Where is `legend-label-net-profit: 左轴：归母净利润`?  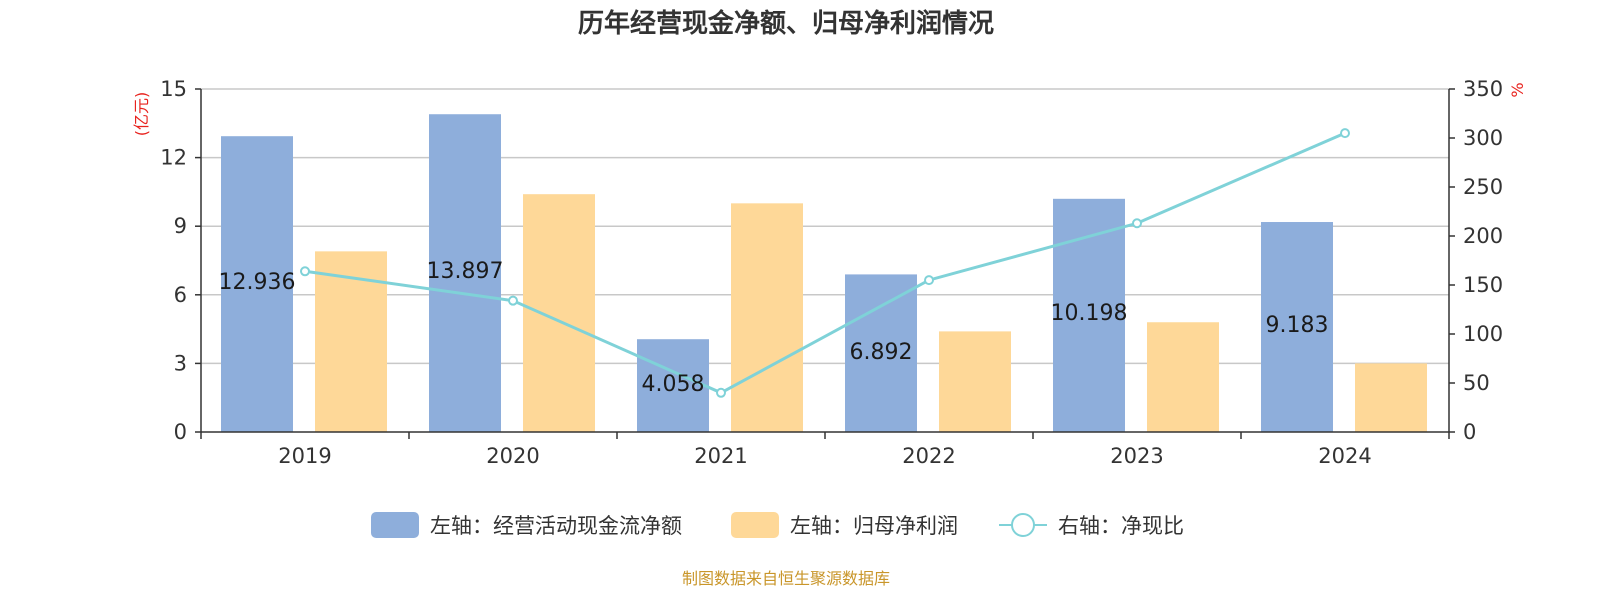
legend-label-net-profit: 左轴：归母净利润 is located at coordinates (874, 526).